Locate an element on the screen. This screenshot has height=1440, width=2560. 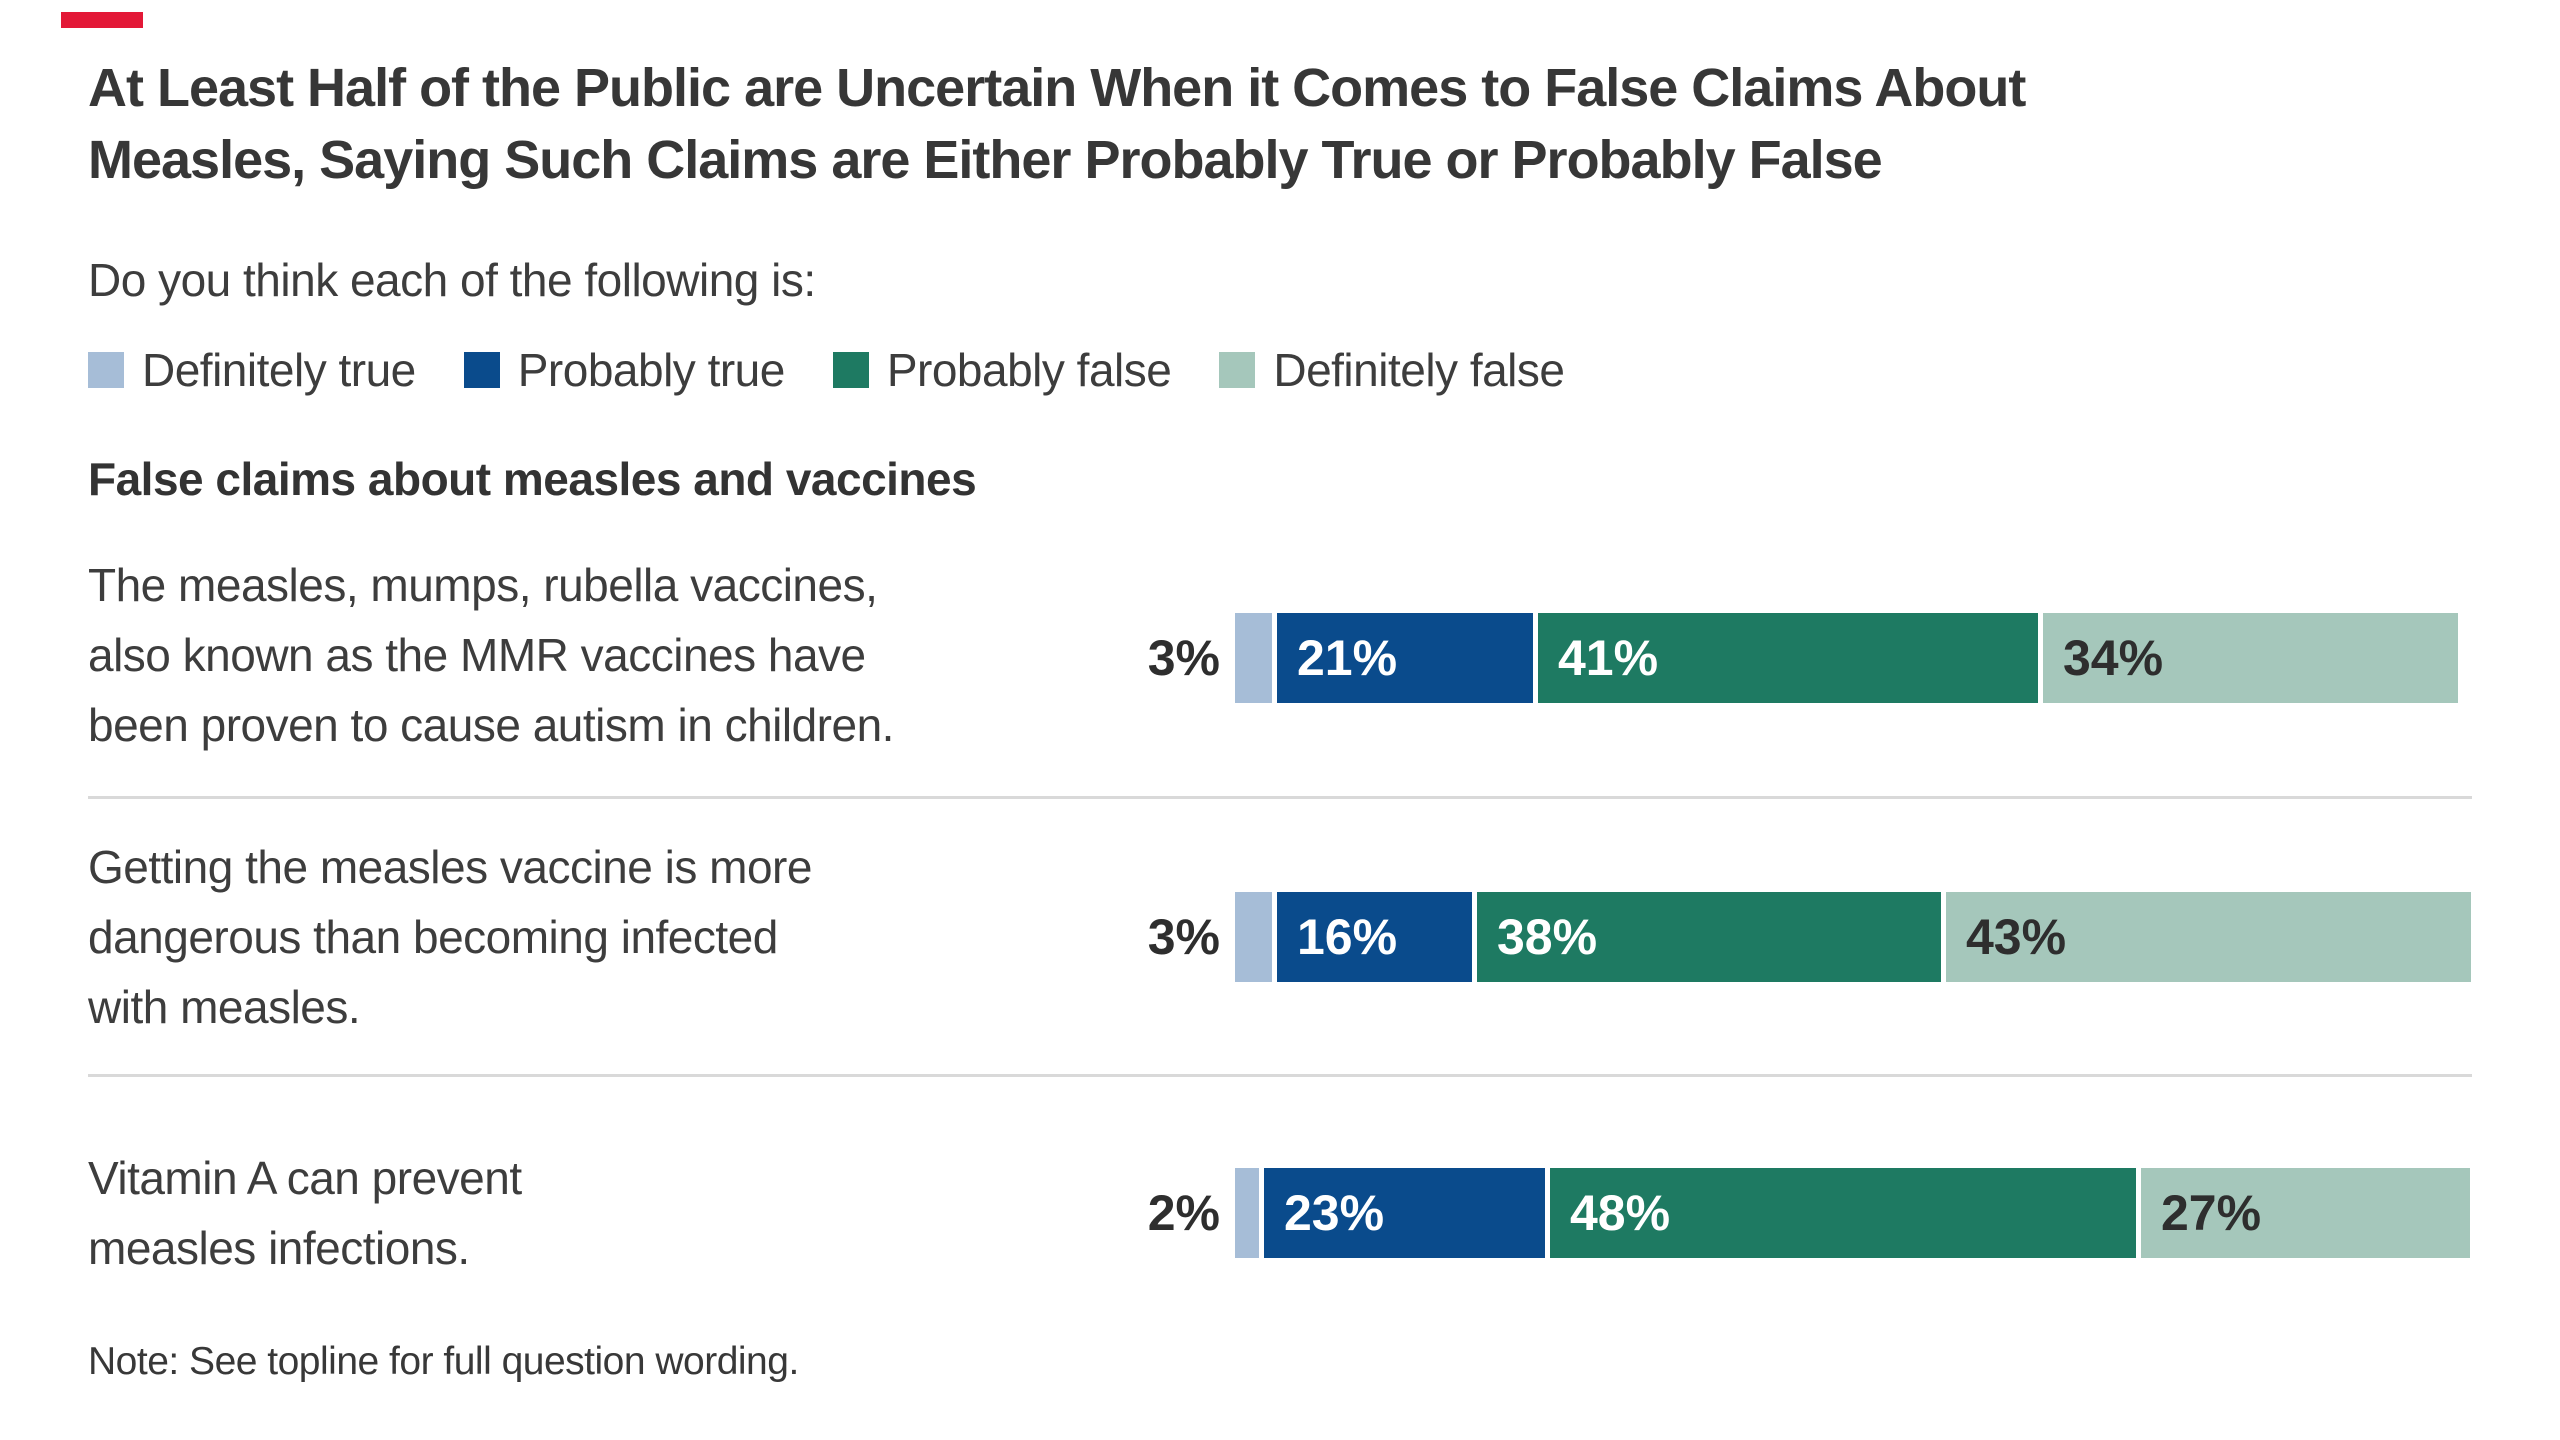
bar-segment-probably-true: 16% is located at coordinates (1374, 937).